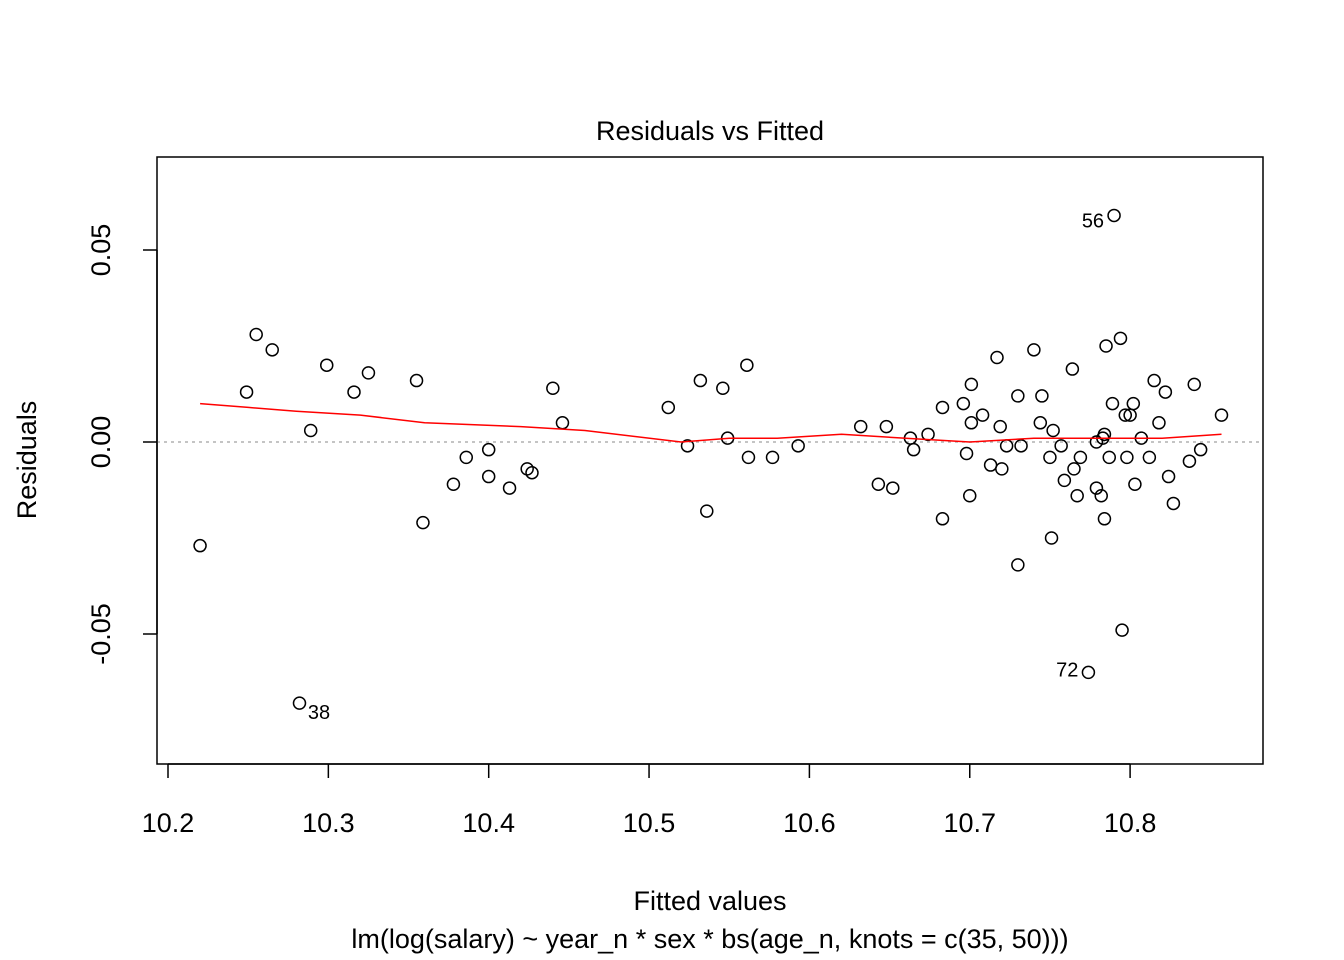 The image size is (1344, 960). Describe the element at coordinates (649, 823) in the screenshot. I see `x-tick-label: 10.5` at that location.